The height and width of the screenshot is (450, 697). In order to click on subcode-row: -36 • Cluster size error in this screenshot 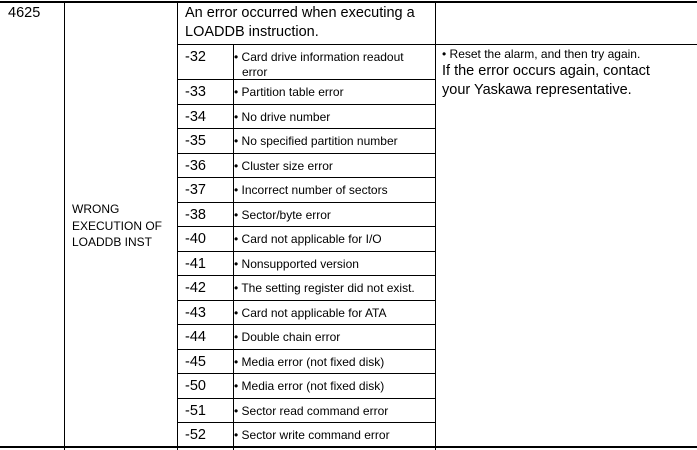, I will do `click(306, 166)`.